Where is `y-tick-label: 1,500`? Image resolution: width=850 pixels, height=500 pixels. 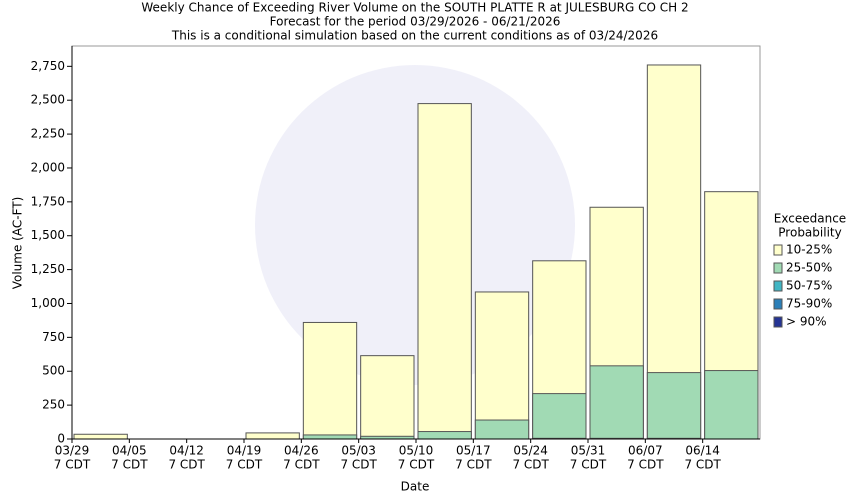 y-tick-label: 1,500 is located at coordinates (48, 235).